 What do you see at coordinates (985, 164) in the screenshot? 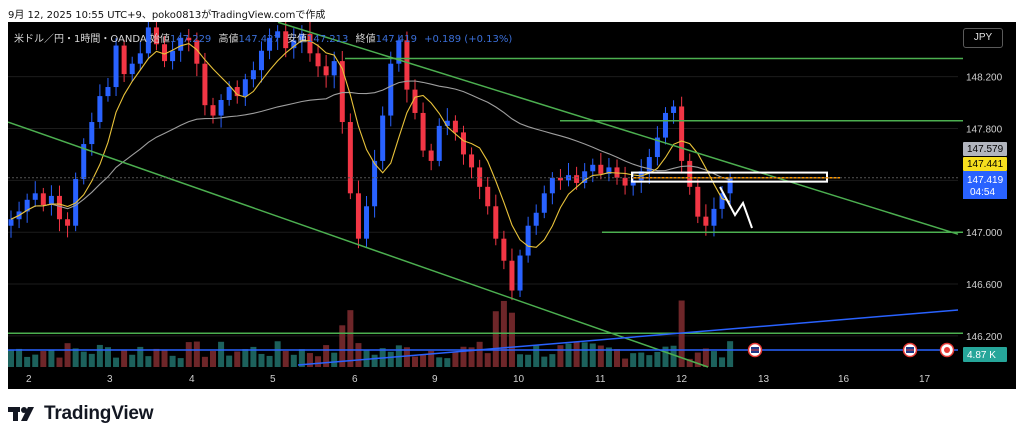
I see `ma-fast-price-tag-bg` at bounding box center [985, 164].